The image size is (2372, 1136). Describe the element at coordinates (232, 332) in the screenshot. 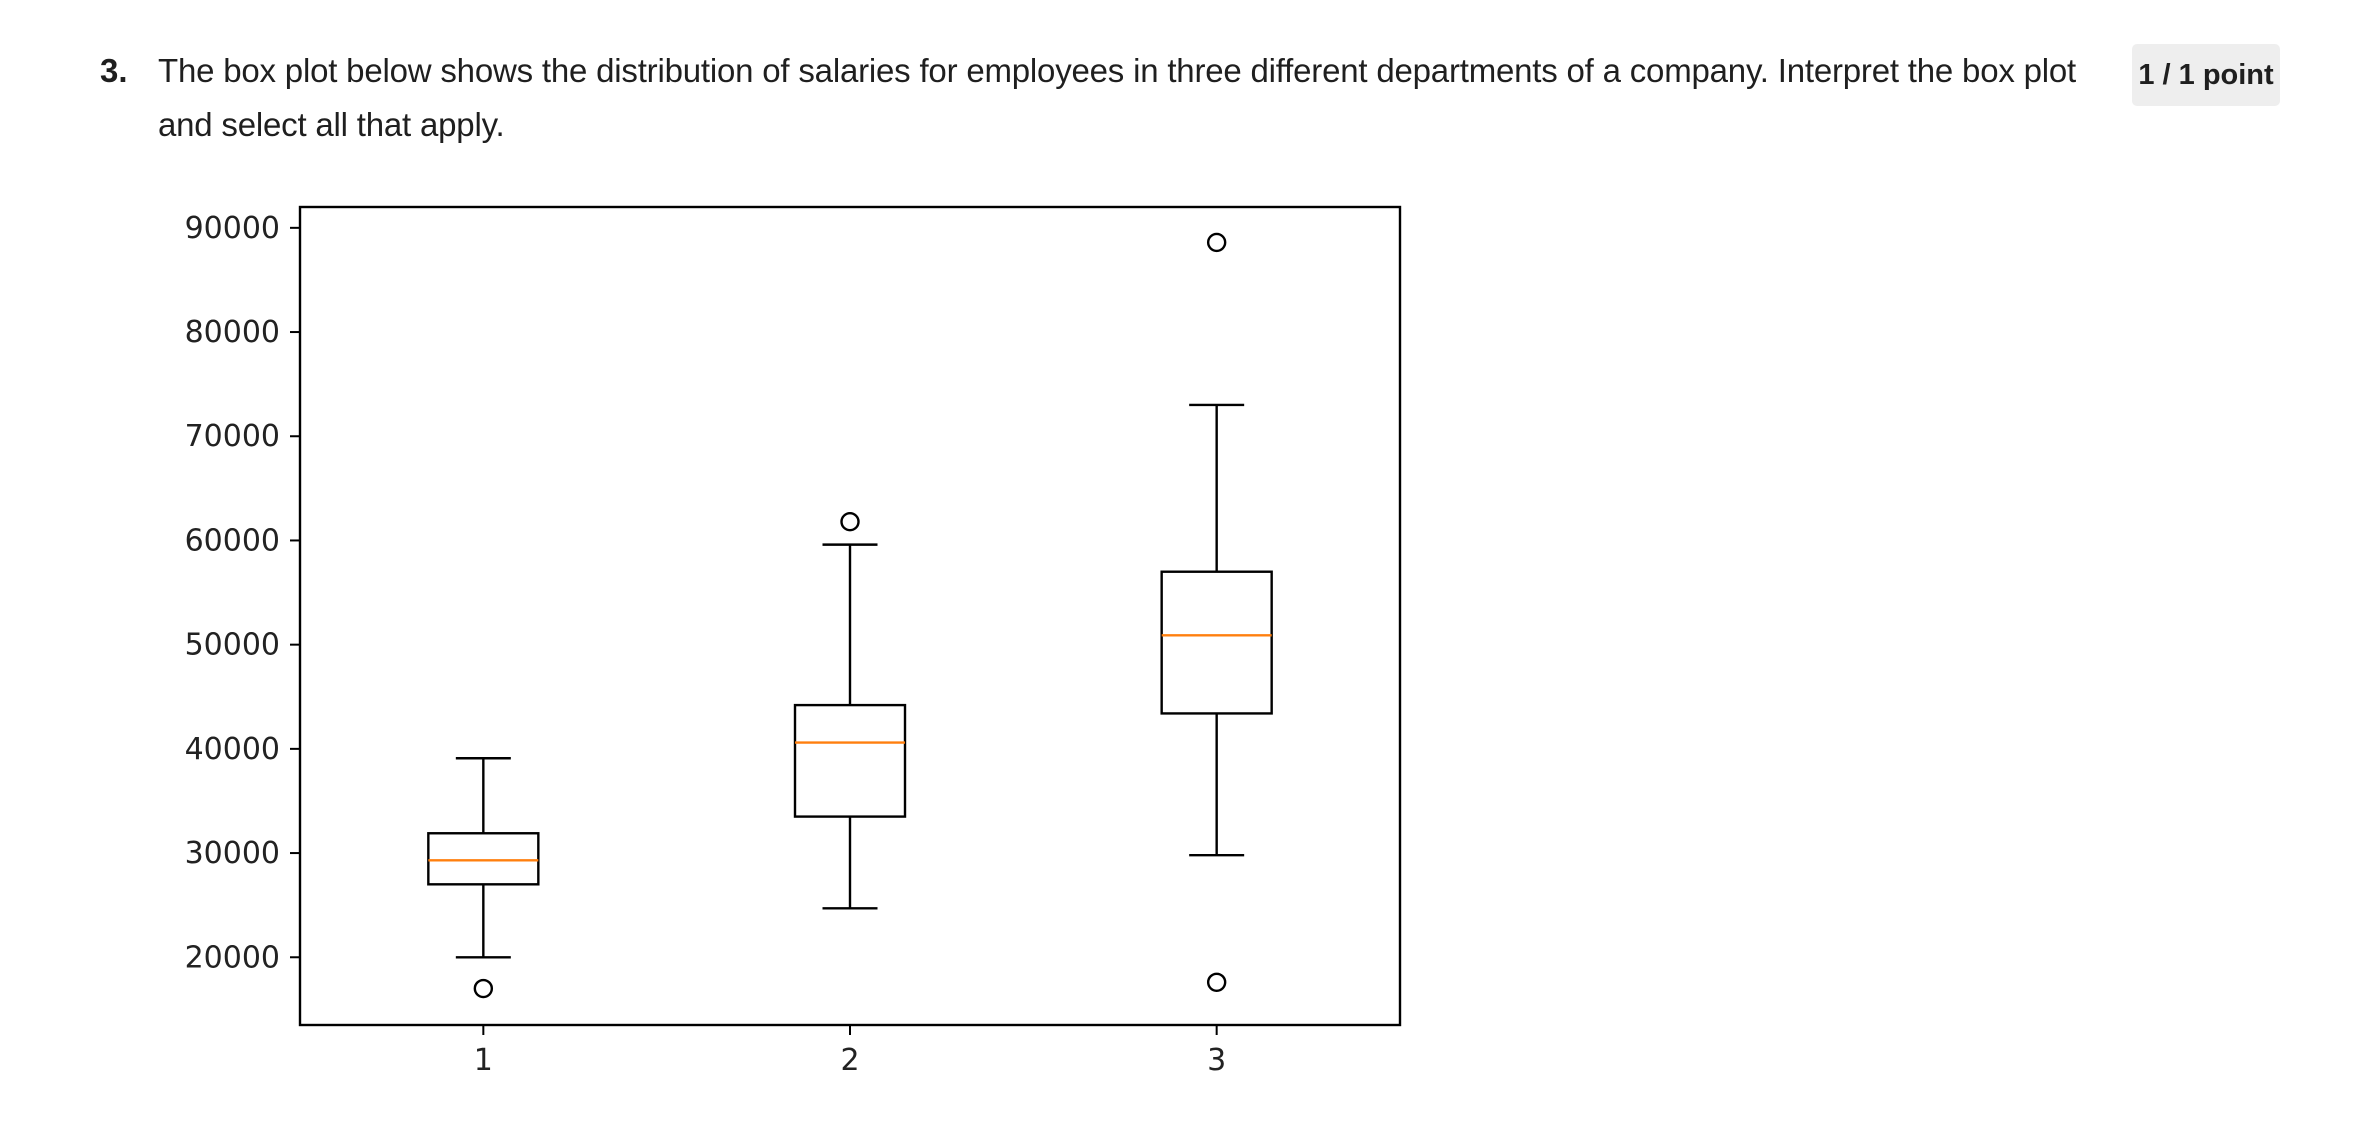

I see `y-tick-label: 80000` at that location.